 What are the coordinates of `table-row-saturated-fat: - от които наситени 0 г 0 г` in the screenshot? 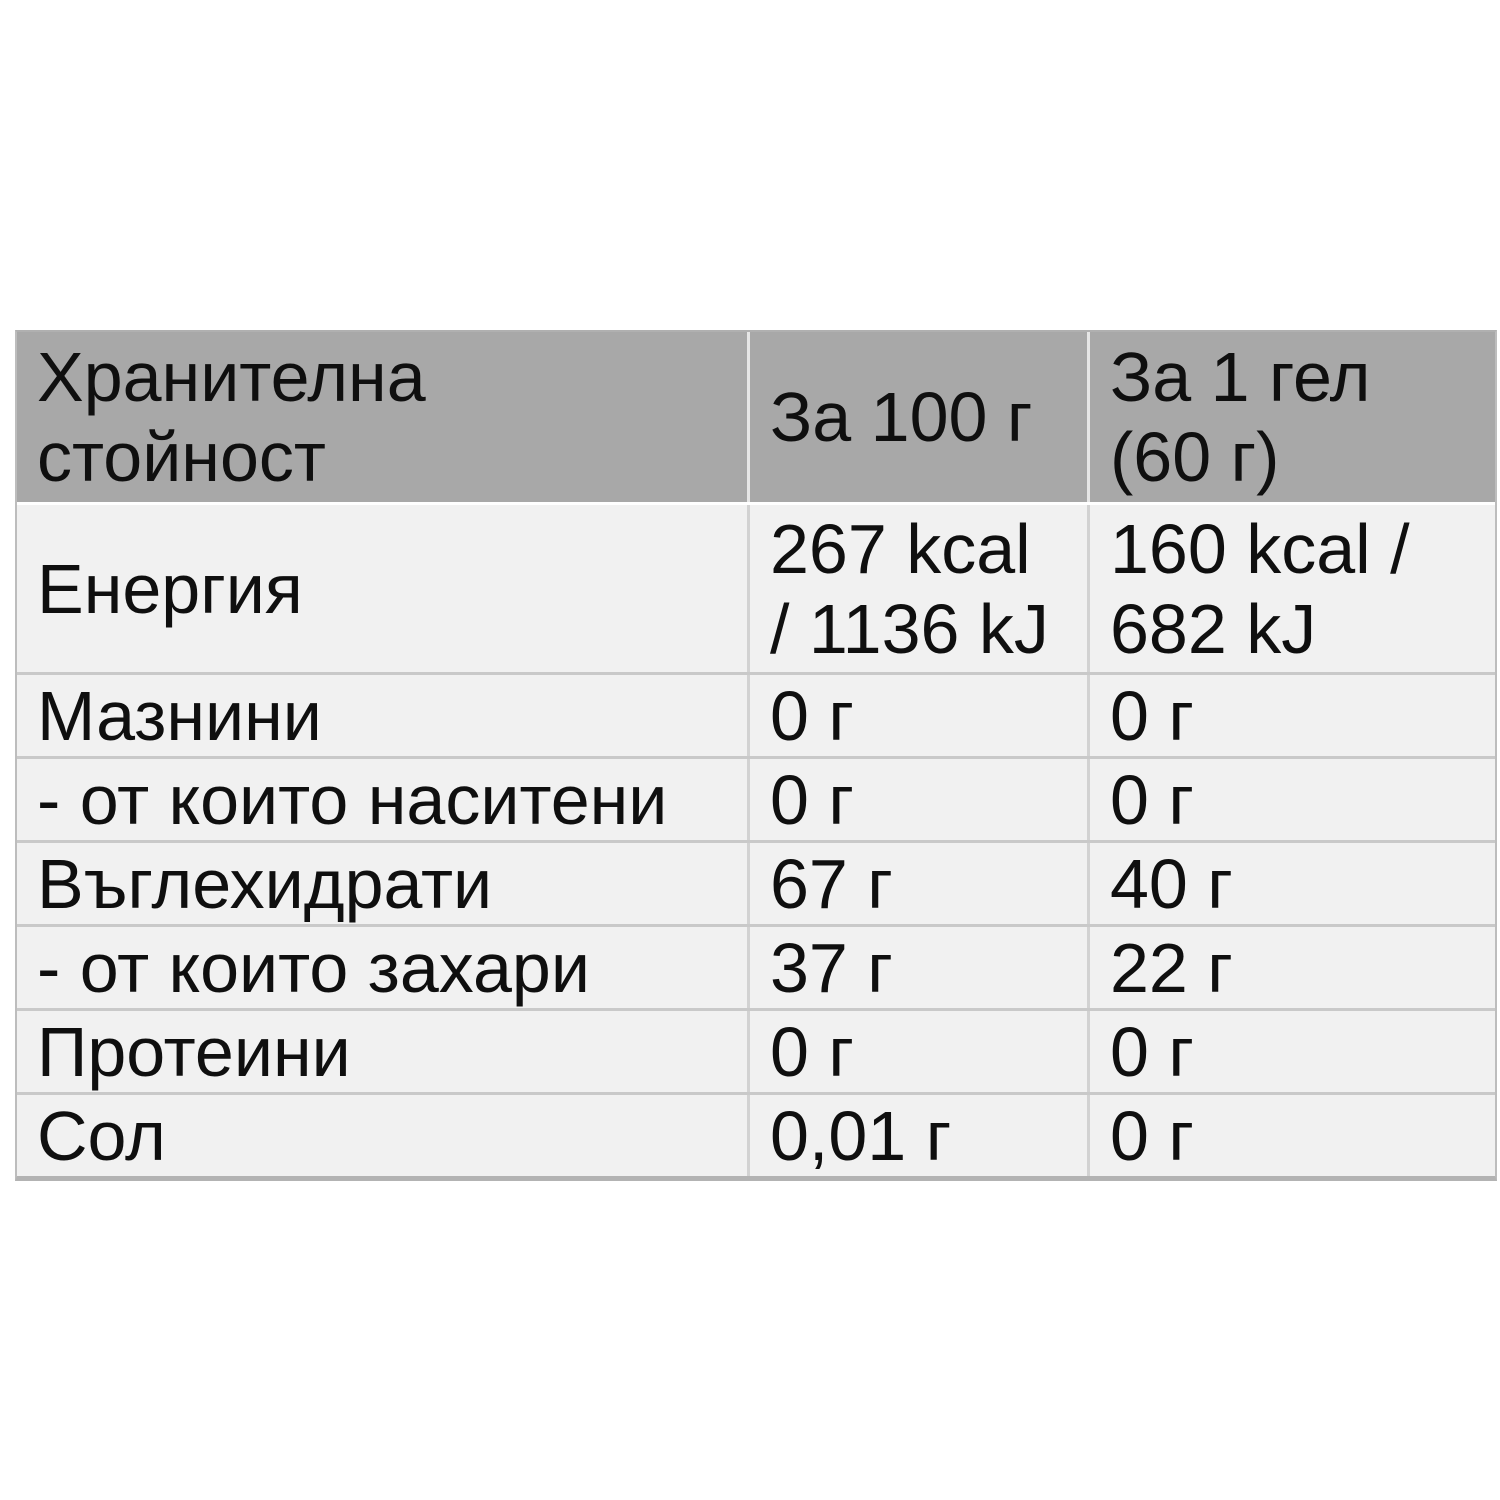 It's located at (756, 798).